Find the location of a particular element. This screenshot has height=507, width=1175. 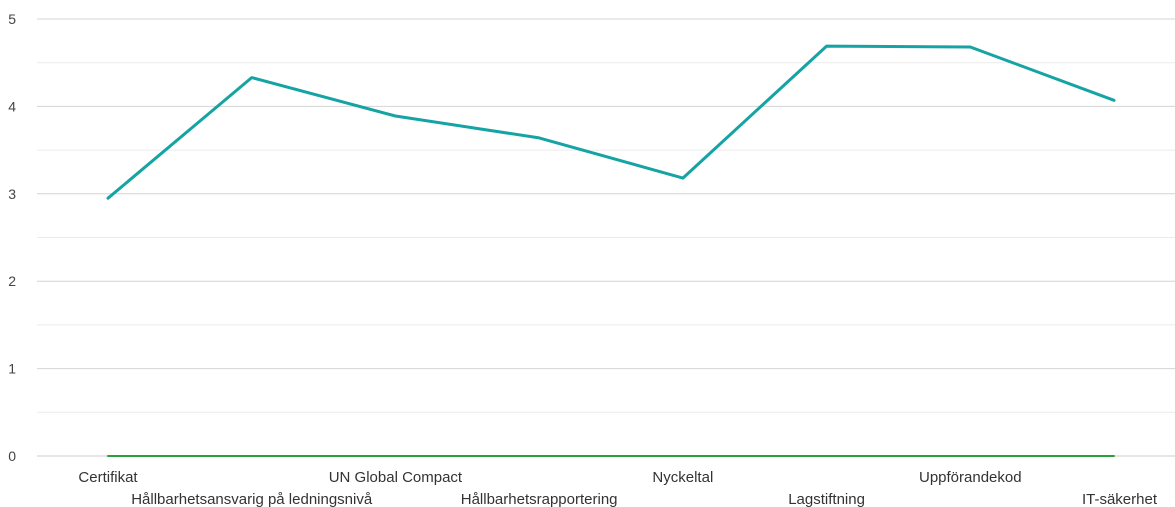

x-category-label: Lagstiftning is located at coordinates (826, 499).